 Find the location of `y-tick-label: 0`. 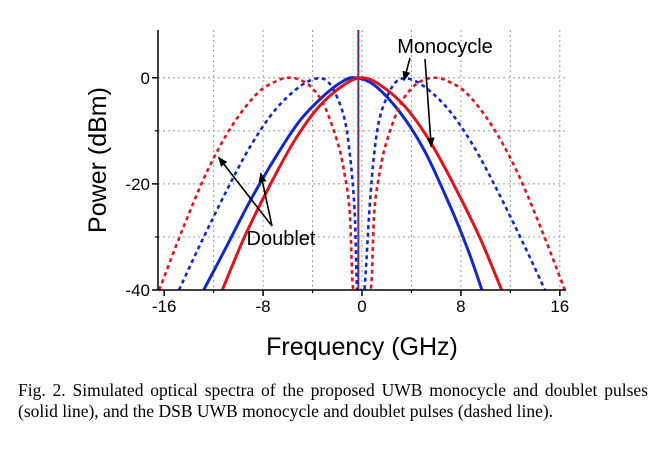

y-tick-label: 0 is located at coordinates (145, 78).